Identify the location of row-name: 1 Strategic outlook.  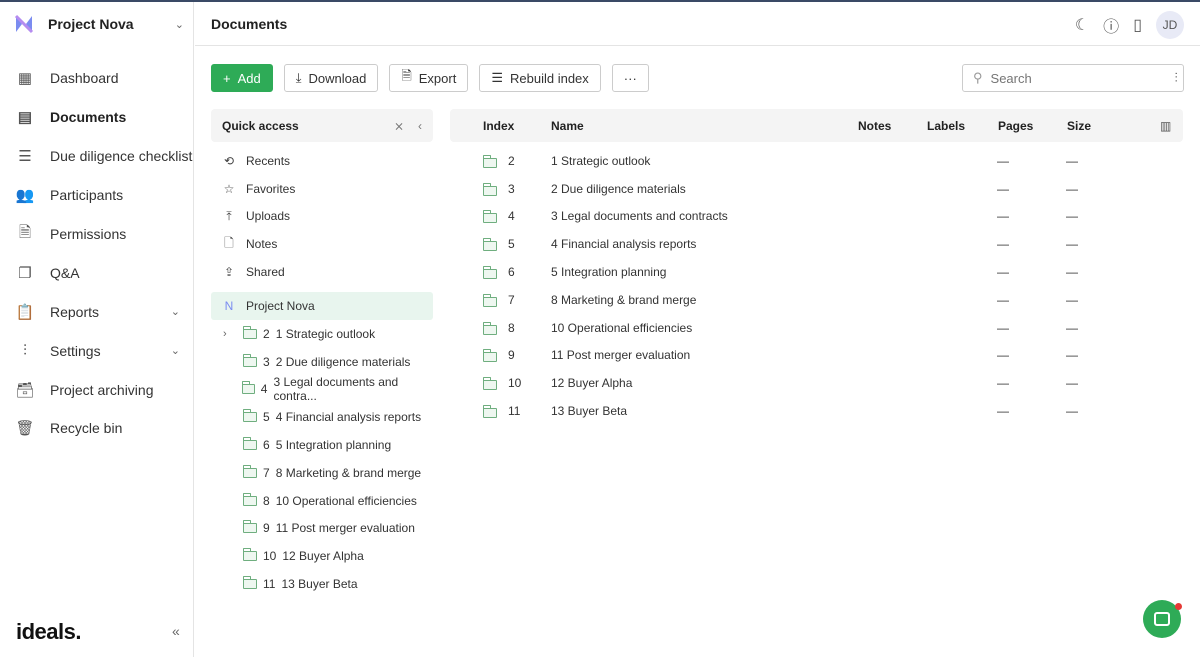
(601, 160).